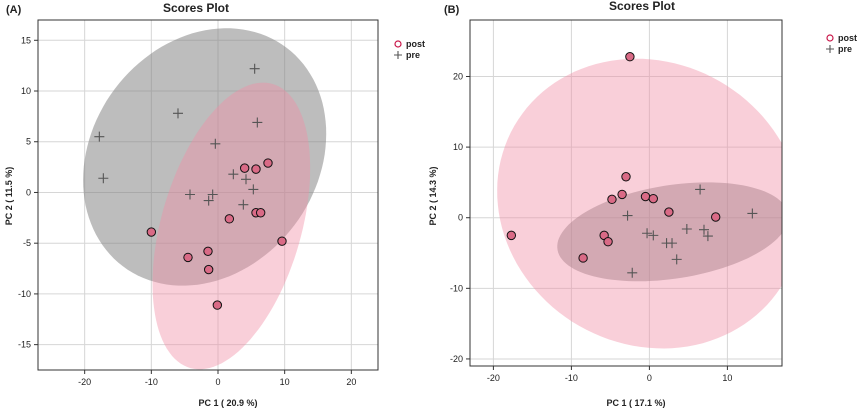 The width and height of the screenshot is (858, 410). What do you see at coordinates (452, 10) in the screenshot?
I see `panel-b-label: (B)` at bounding box center [452, 10].